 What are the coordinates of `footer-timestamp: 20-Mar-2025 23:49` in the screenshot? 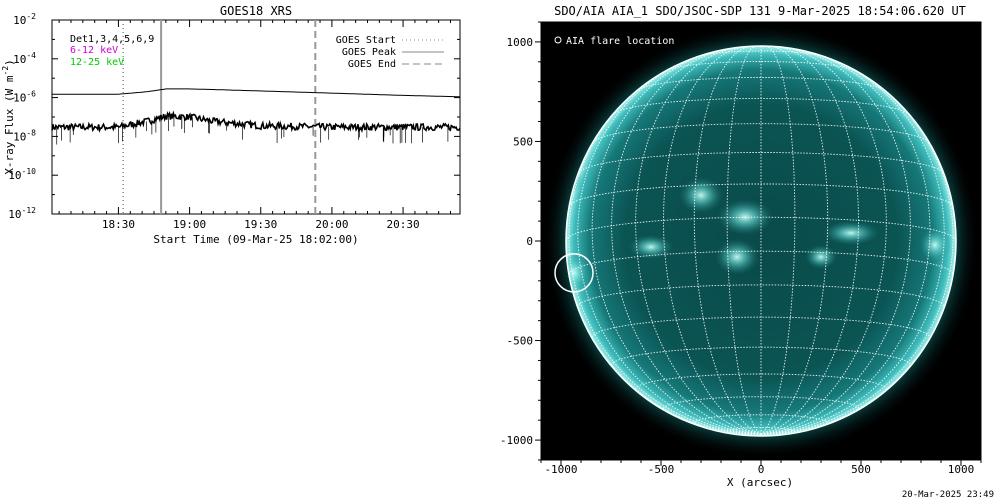 It's located at (948, 495).